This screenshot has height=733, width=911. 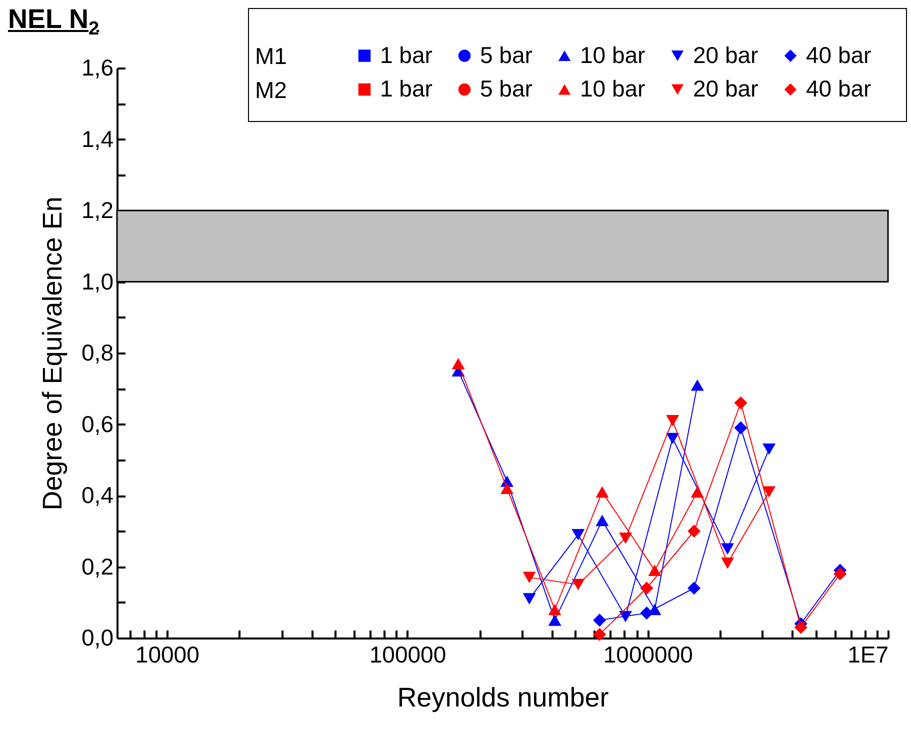 I want to click on y-tick-label: 1,2, so click(x=98, y=210).